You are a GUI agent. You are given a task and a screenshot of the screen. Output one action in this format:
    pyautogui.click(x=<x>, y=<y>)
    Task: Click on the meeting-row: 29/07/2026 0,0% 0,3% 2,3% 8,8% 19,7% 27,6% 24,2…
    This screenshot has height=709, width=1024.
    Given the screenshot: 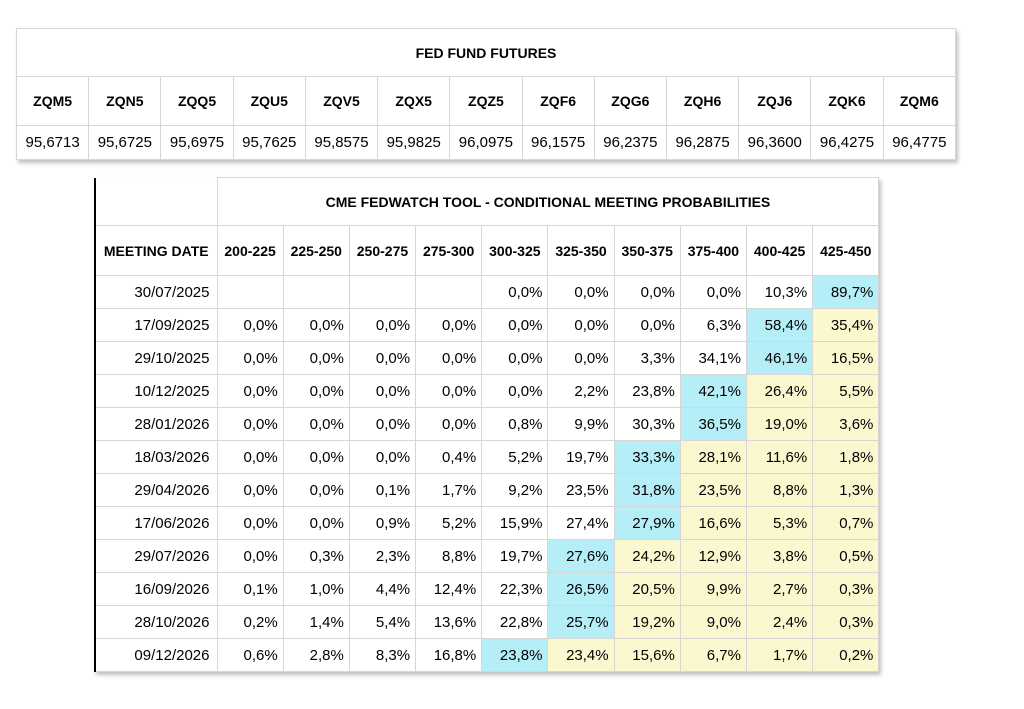 What is the action you would take?
    pyautogui.click(x=487, y=556)
    